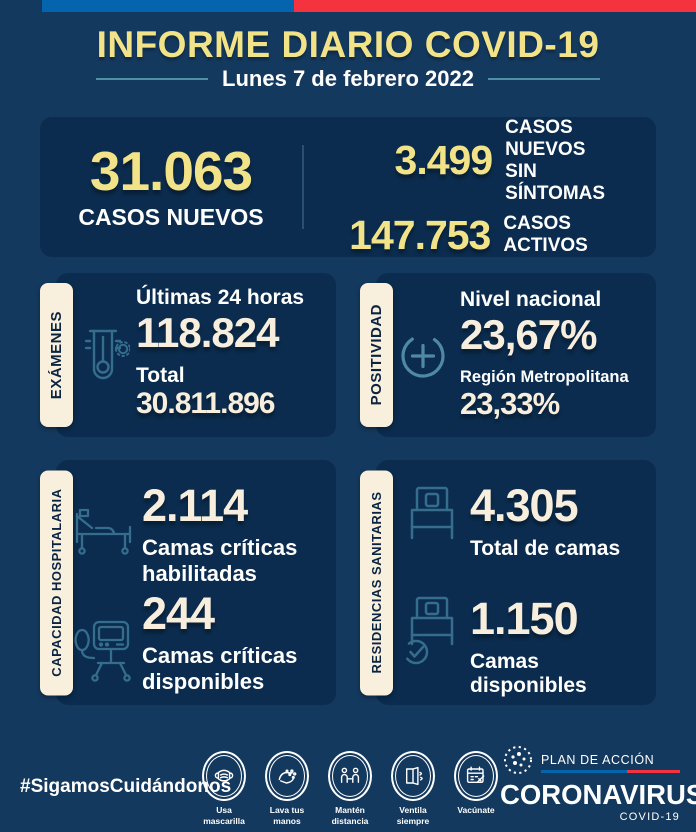 The image size is (696, 832). Describe the element at coordinates (168, 6) in the screenshot. I see `flag-blue-segment` at that location.